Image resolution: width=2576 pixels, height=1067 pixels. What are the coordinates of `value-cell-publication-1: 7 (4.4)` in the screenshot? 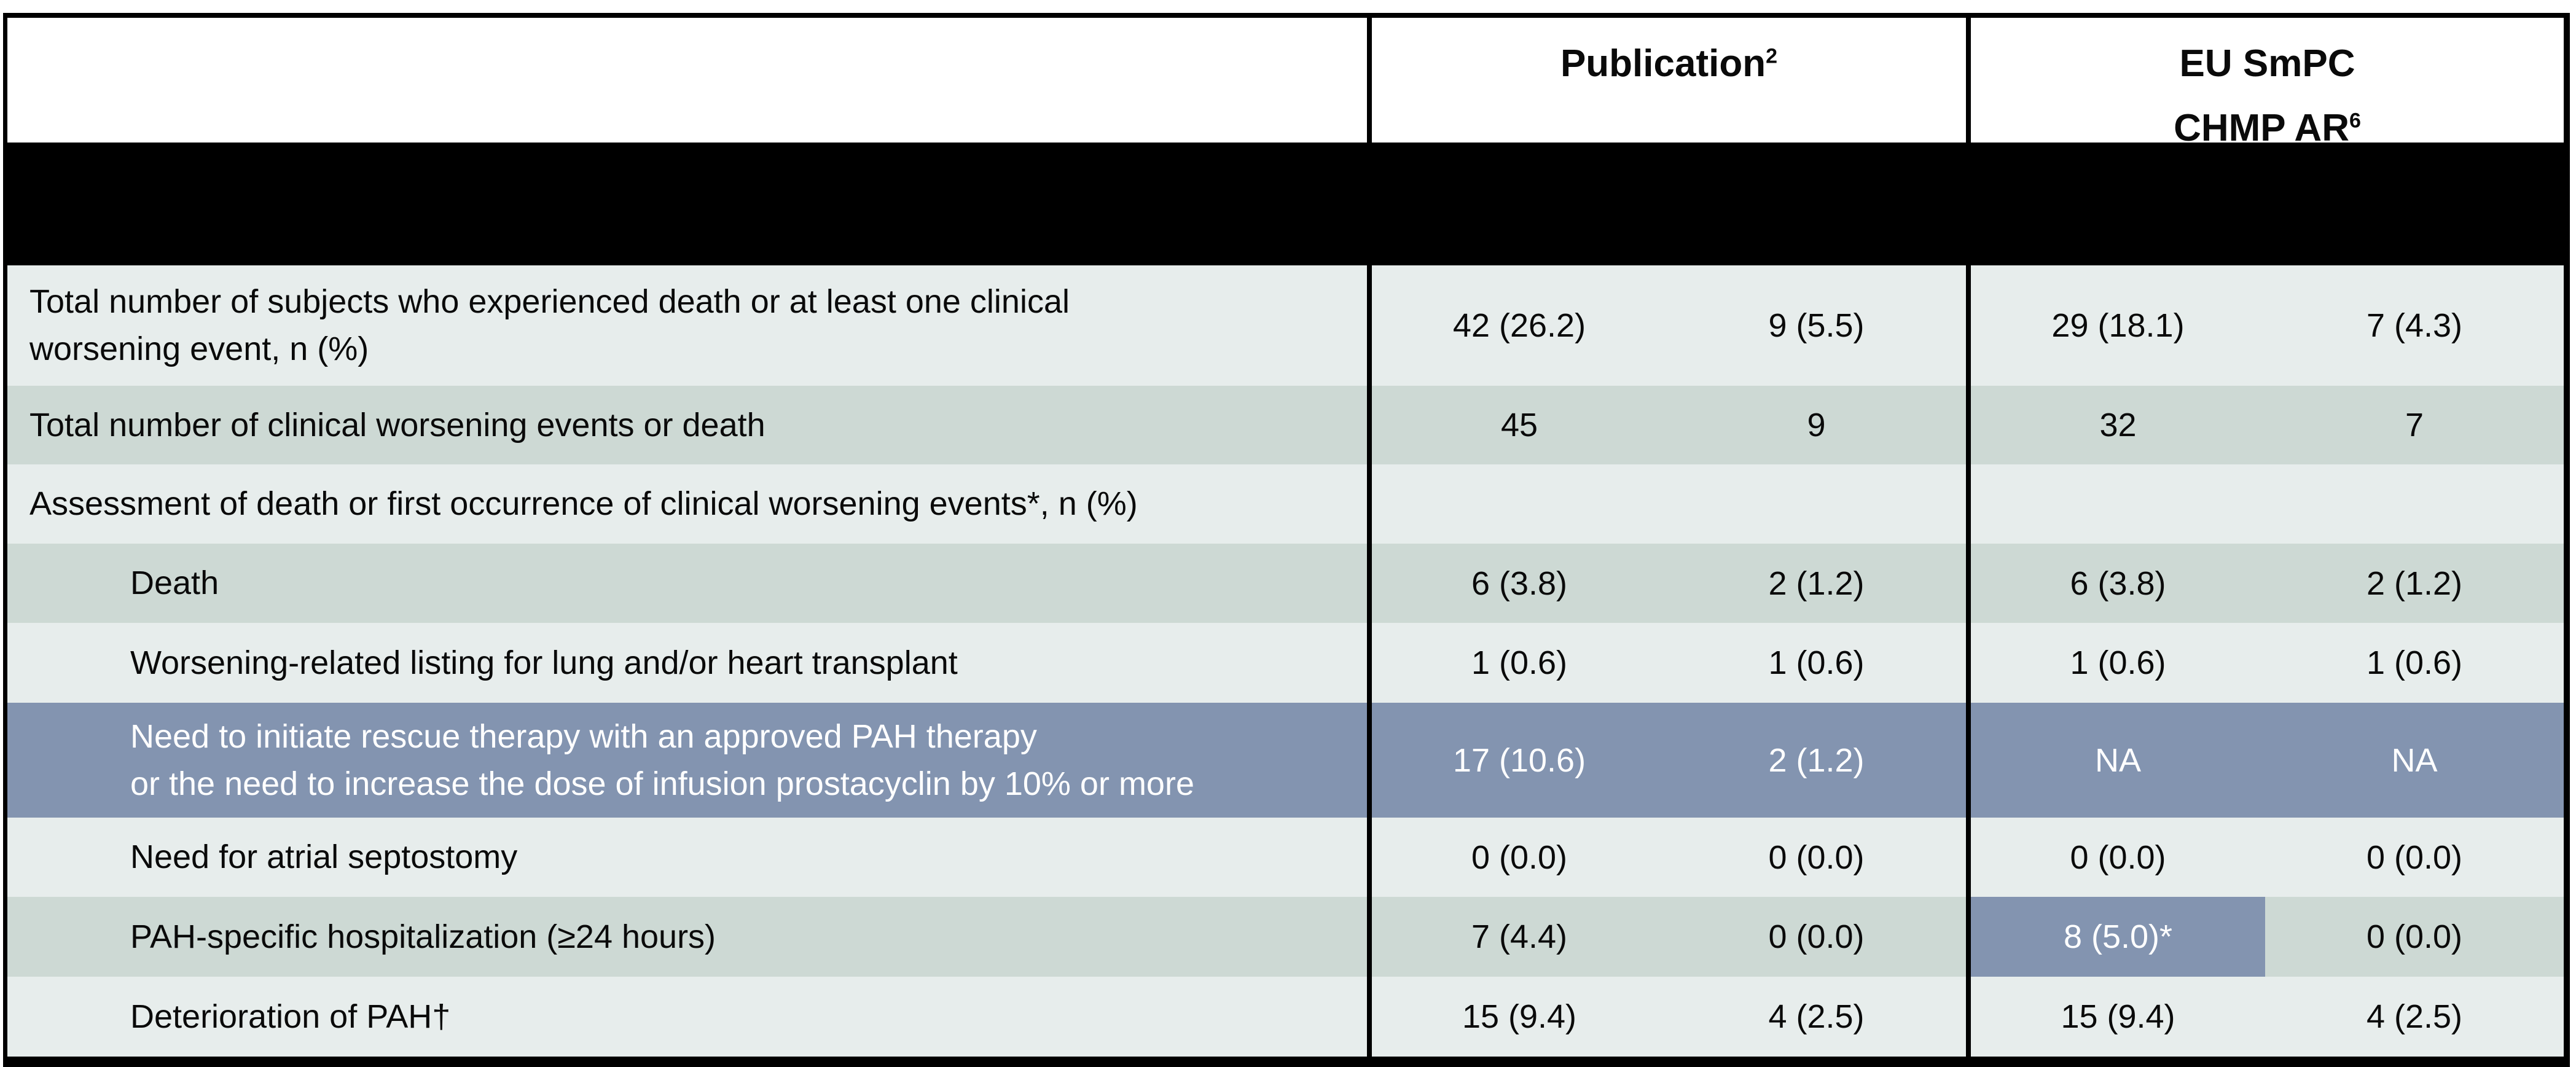 It's located at (1517, 937).